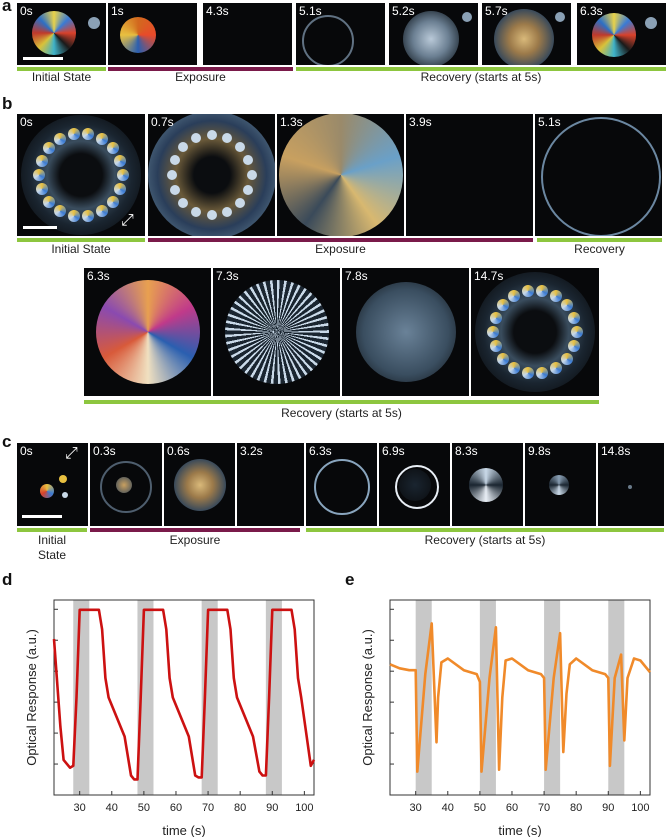 This screenshot has width=666, height=837. I want to click on x-axis-label: time (s), so click(183, 830).